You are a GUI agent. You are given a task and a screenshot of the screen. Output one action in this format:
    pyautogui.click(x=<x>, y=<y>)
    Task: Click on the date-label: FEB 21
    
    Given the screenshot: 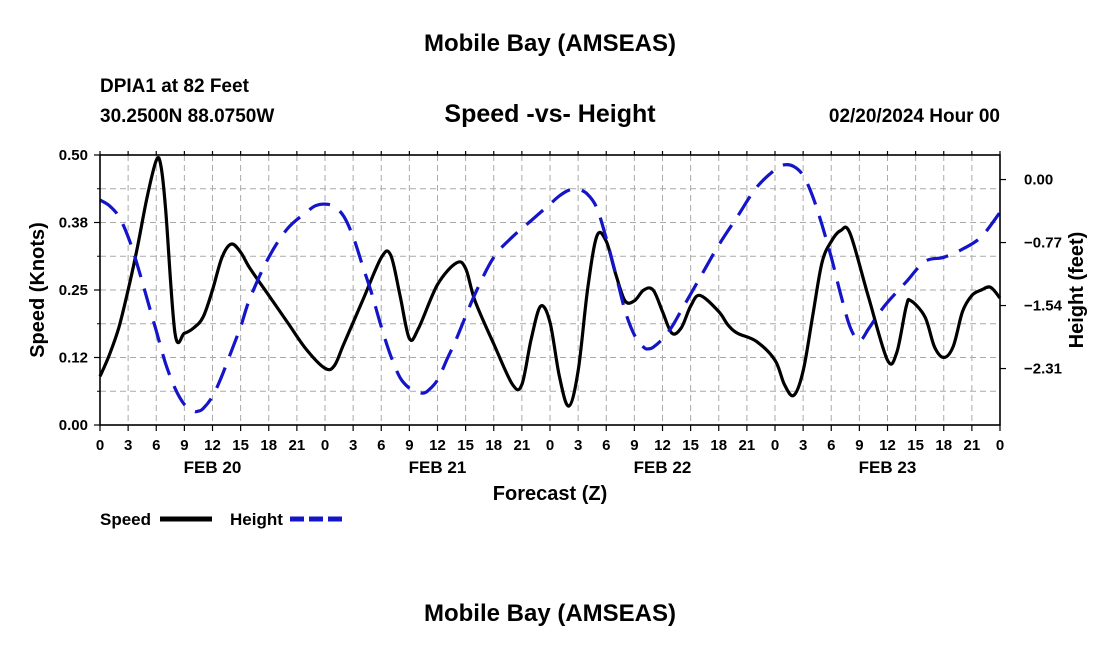 What is the action you would take?
    pyautogui.click(x=438, y=467)
    